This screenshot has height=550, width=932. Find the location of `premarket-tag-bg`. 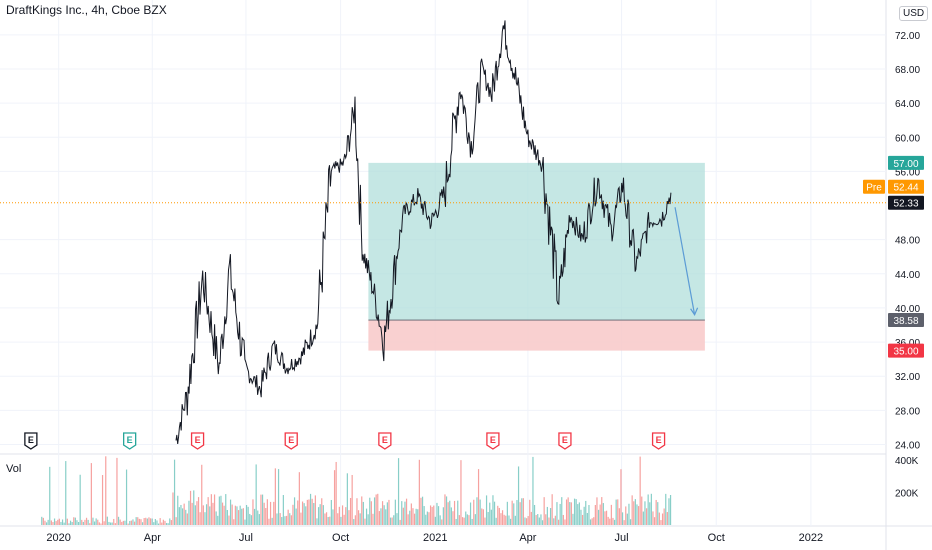

premarket-tag-bg is located at coordinates (874, 186).